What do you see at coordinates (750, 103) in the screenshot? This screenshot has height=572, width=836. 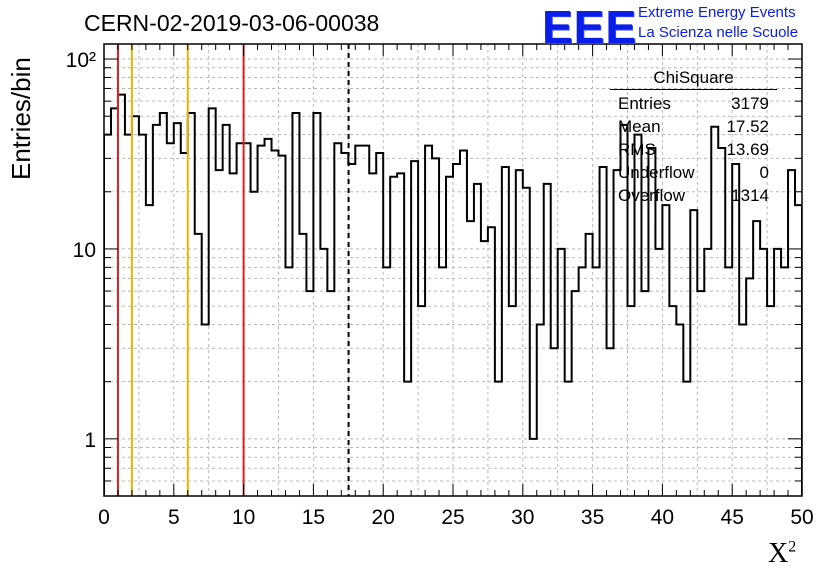 I see `stats-value: 3179` at bounding box center [750, 103].